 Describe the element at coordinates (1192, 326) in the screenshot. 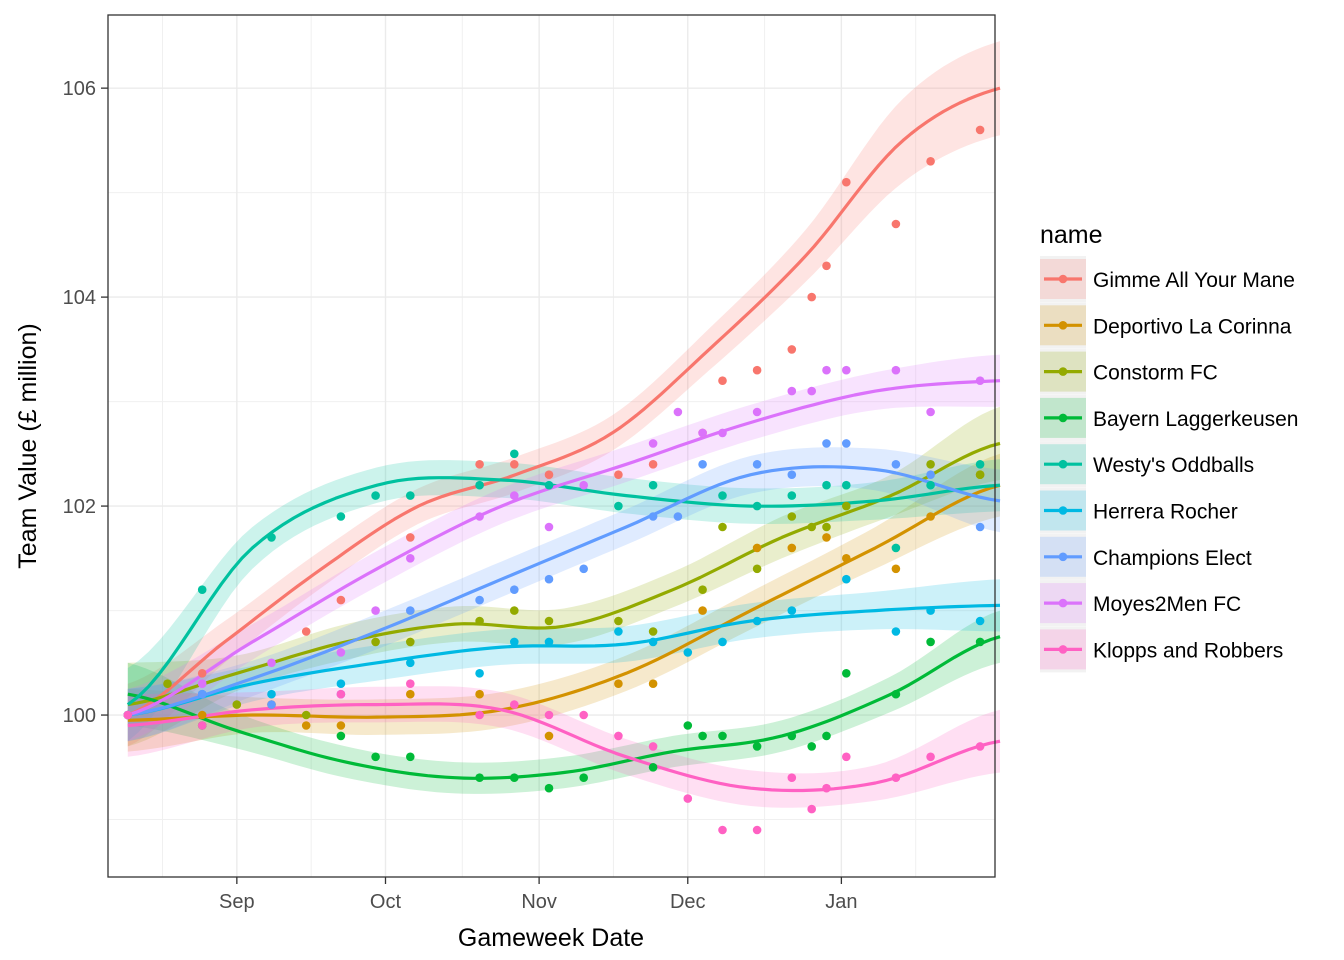

I see `legend-label: Deportivo La Corinna` at that location.